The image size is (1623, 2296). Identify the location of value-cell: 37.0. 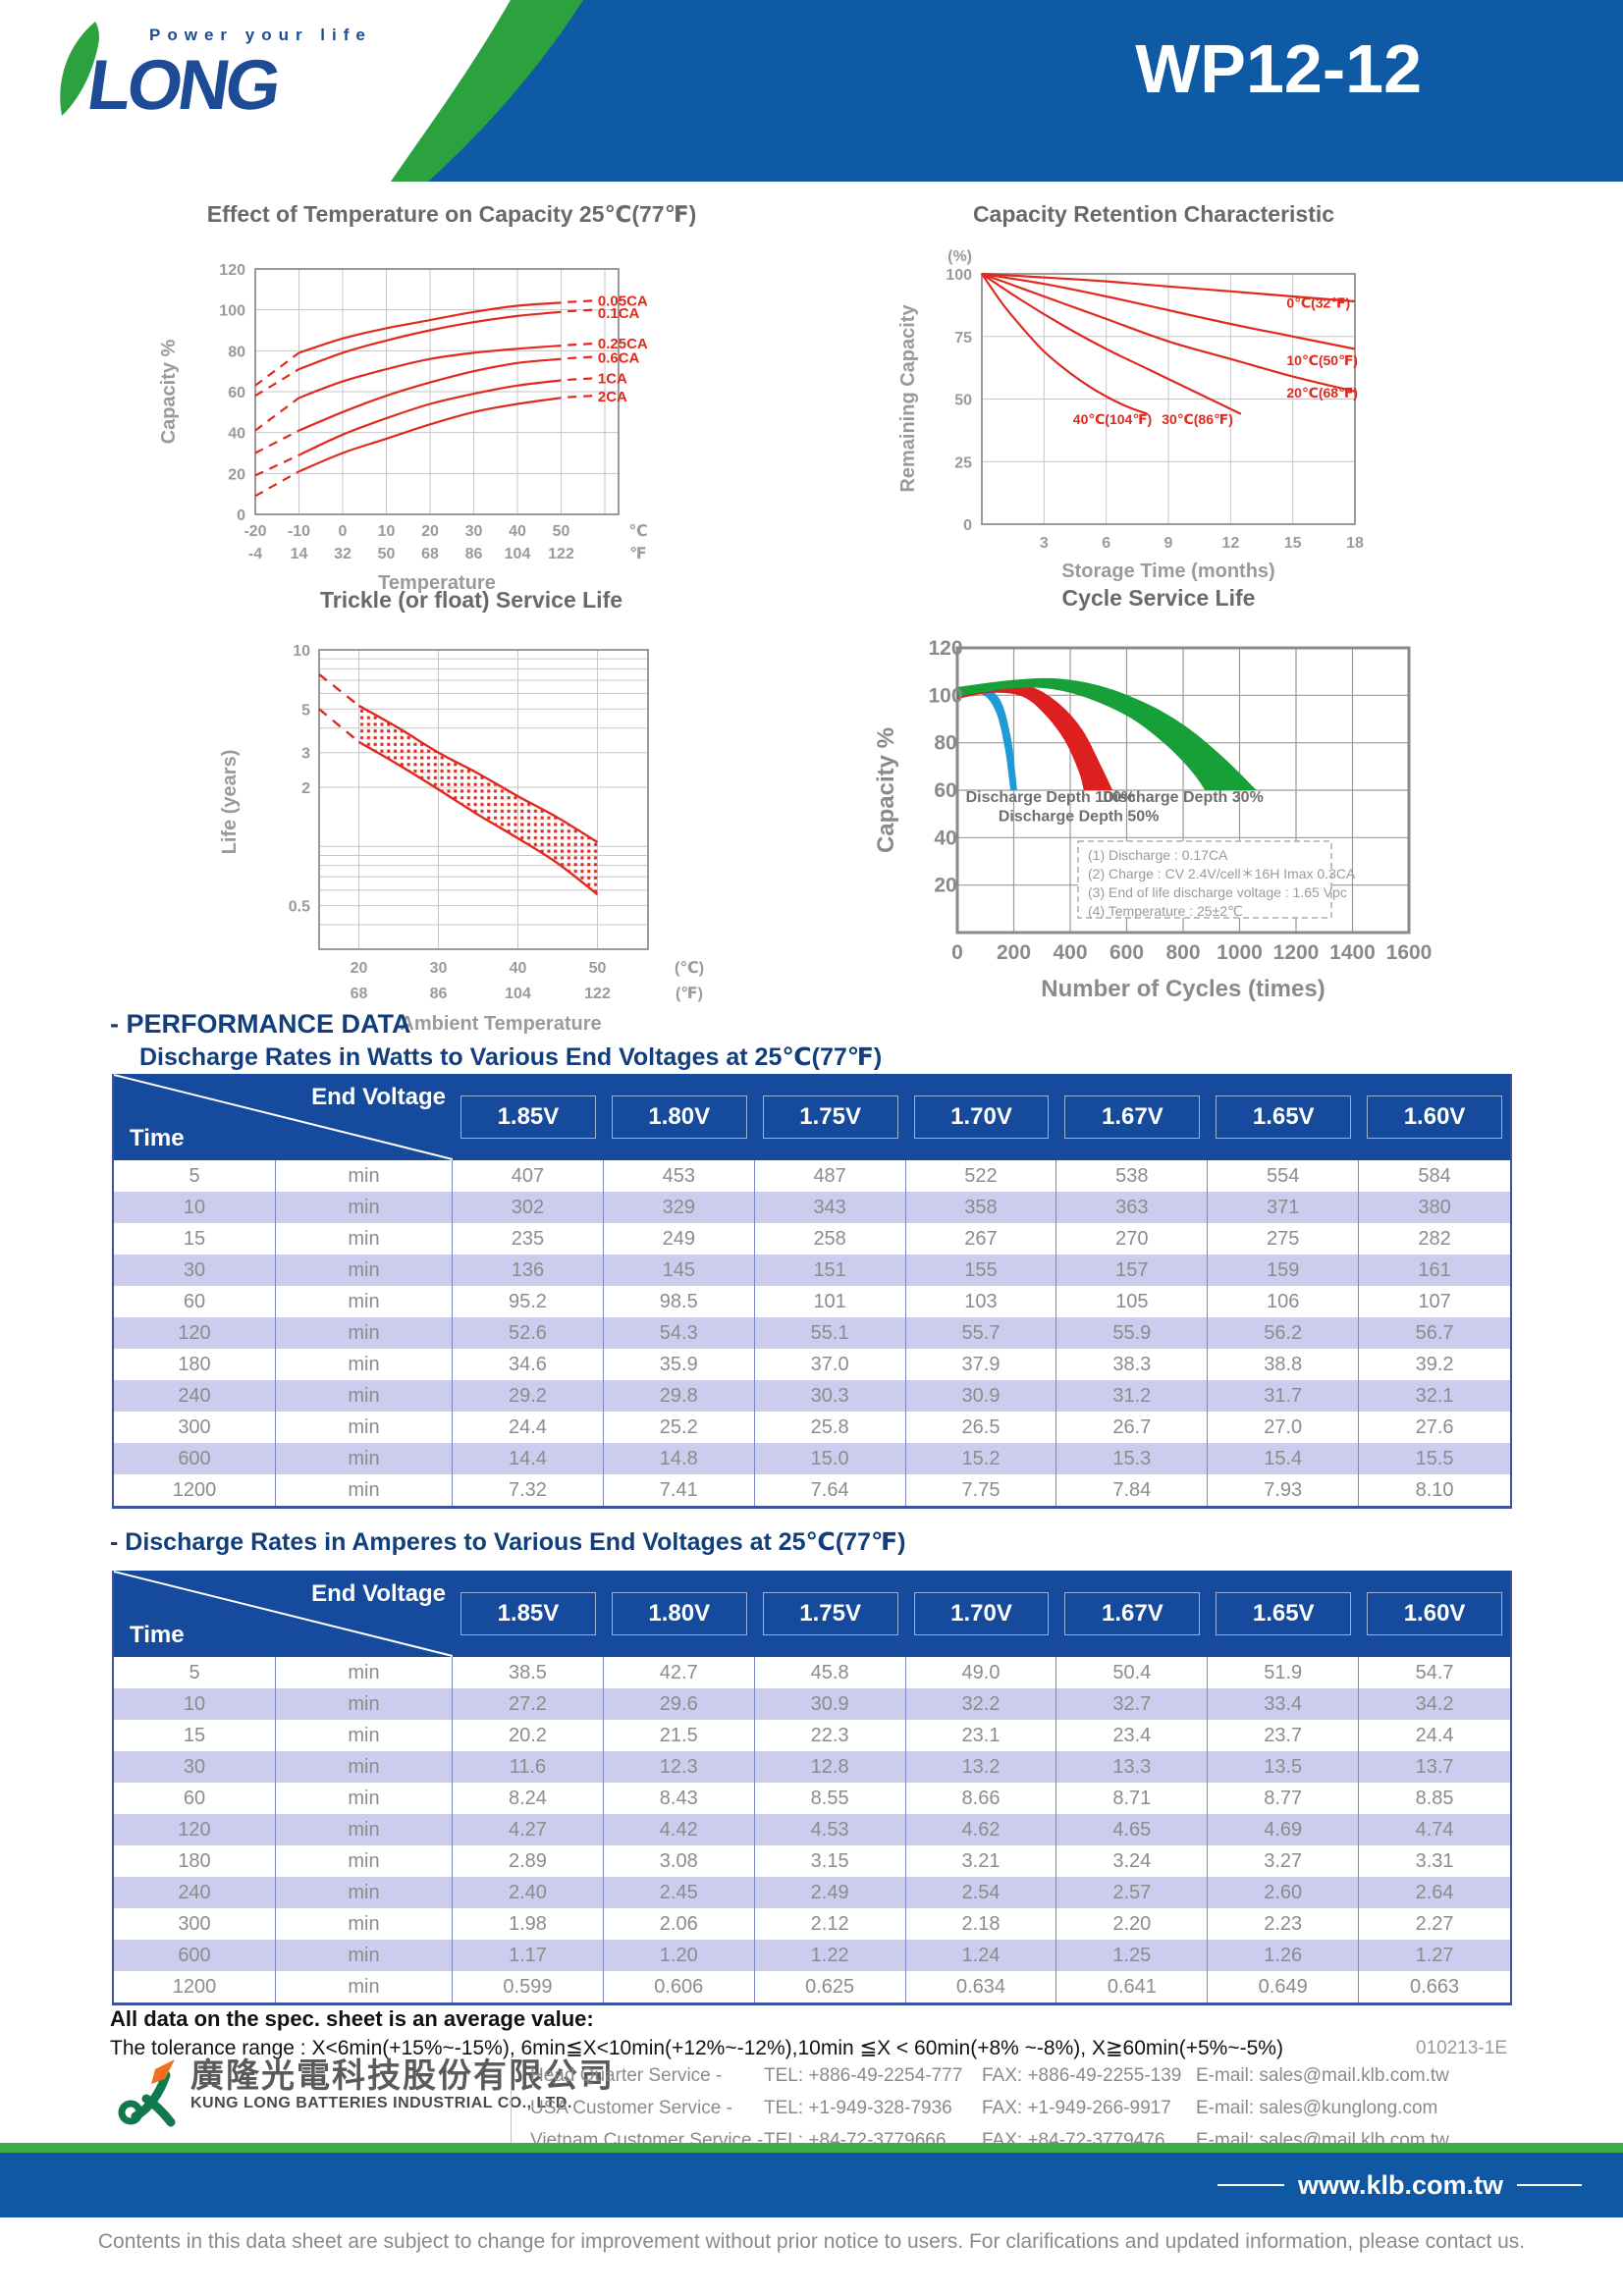
(830, 1364).